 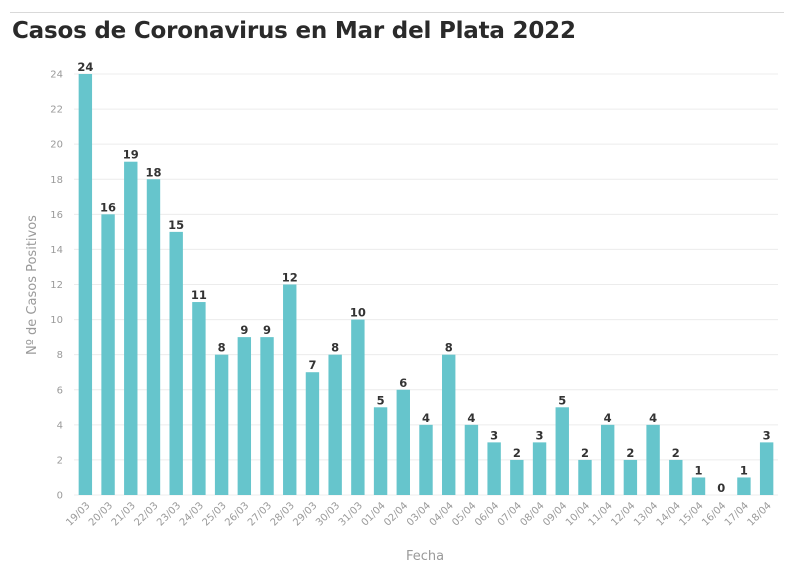 What do you see at coordinates (608, 418) in the screenshot?
I see `data-label: 4` at bounding box center [608, 418].